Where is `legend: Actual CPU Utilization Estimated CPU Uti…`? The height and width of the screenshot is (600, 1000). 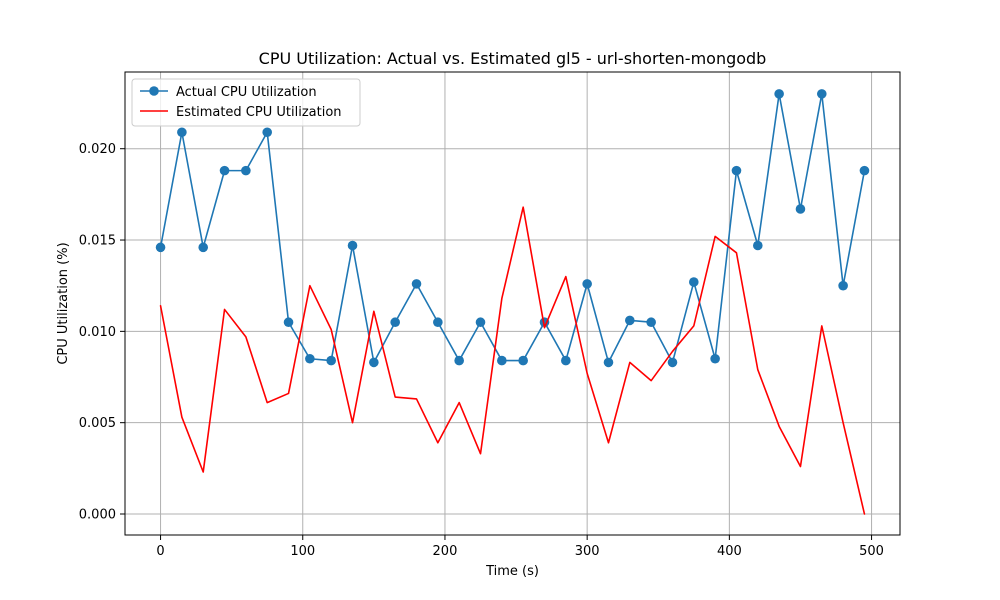 legend: Actual CPU Utilization Estimated CPU Uti… is located at coordinates (246, 102).